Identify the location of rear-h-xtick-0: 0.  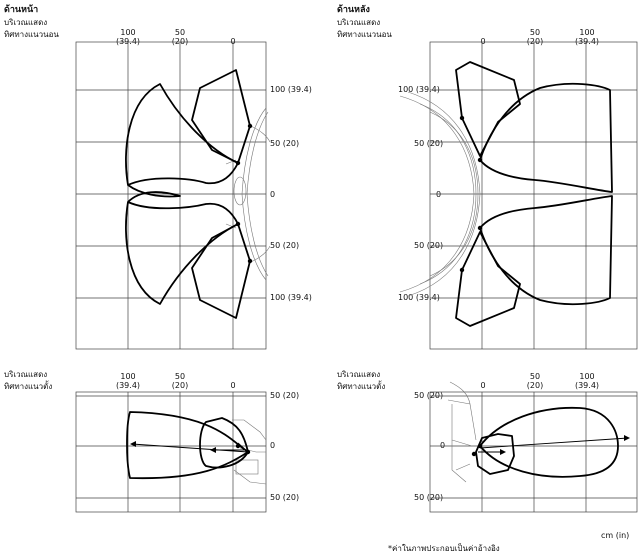
(483, 41).